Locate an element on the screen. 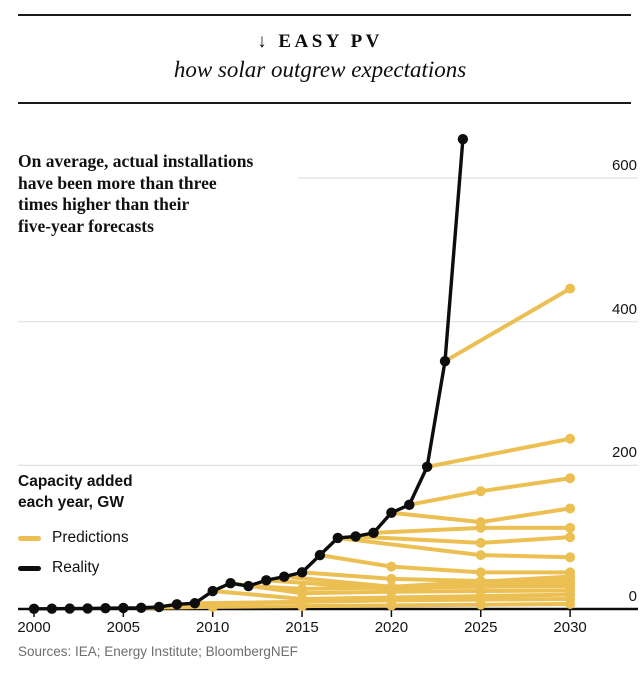 Image resolution: width=640 pixels, height=689 pixels. reality-point-2021 is located at coordinates (409, 505).